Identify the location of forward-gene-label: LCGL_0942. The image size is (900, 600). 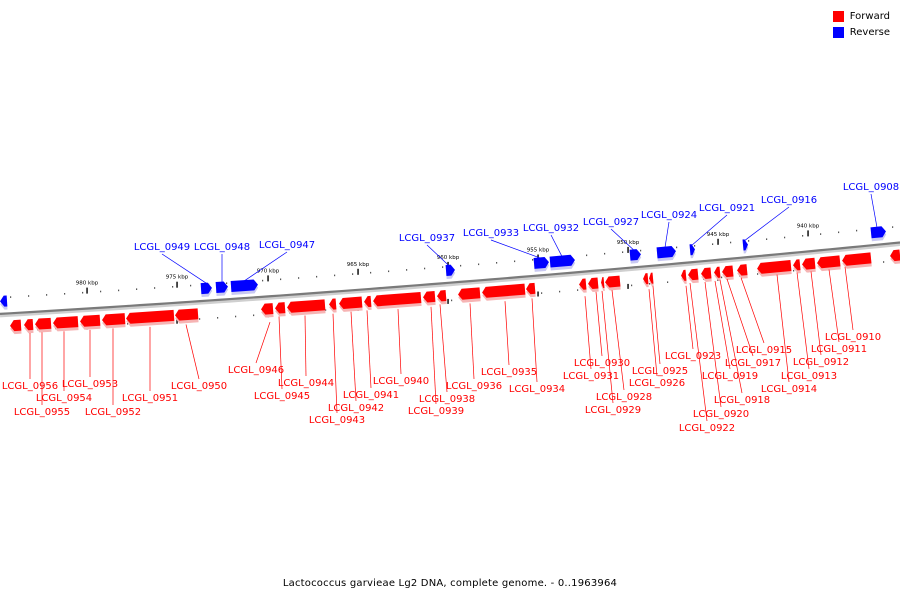
(356, 408).